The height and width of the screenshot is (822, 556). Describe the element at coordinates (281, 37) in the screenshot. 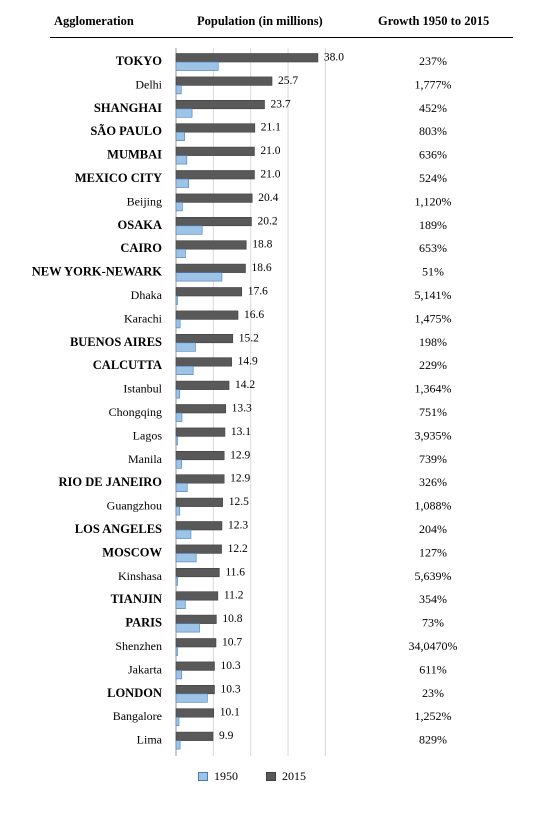

I see `header-rule` at that location.